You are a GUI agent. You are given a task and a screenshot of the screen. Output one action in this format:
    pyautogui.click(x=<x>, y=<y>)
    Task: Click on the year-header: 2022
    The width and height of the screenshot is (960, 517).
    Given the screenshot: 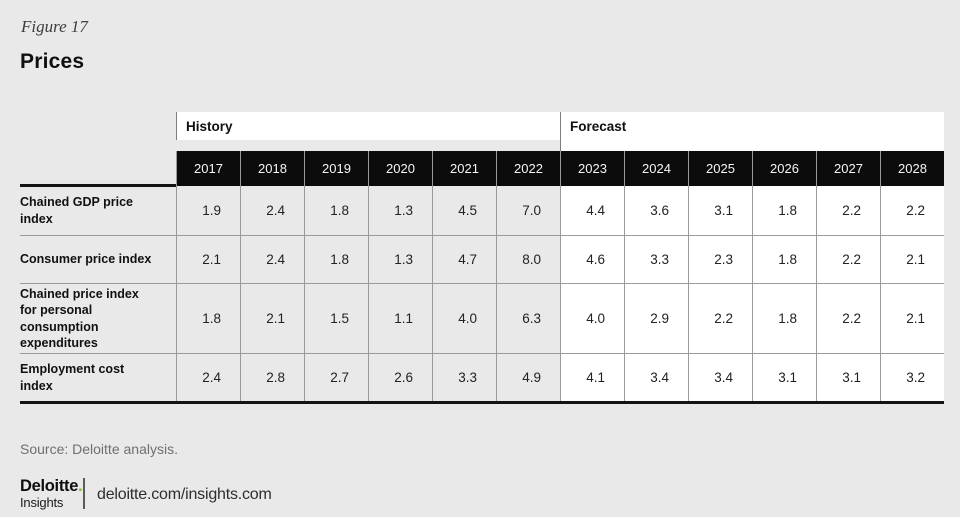 What is the action you would take?
    pyautogui.click(x=528, y=168)
    